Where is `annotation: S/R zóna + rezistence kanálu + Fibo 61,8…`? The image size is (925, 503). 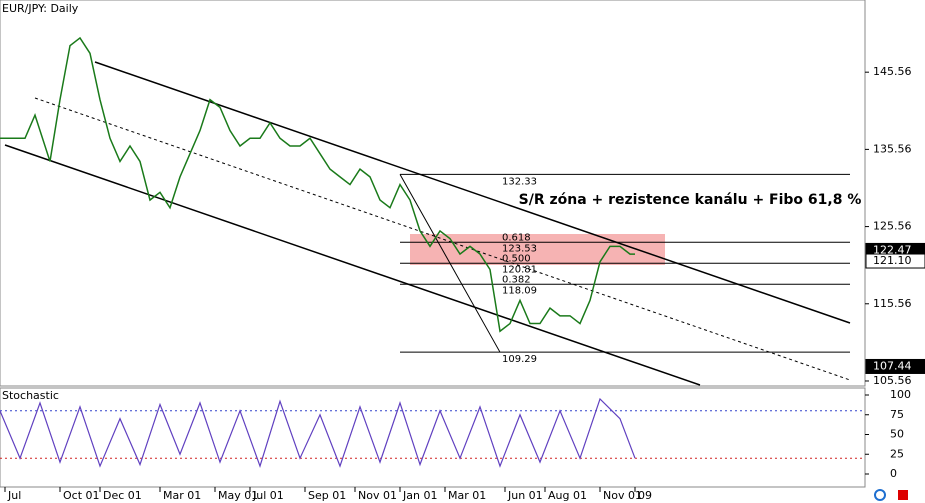
annotation: S/R zóna + rezistence kanálu + Fibo 61,8… is located at coordinates (690, 200).